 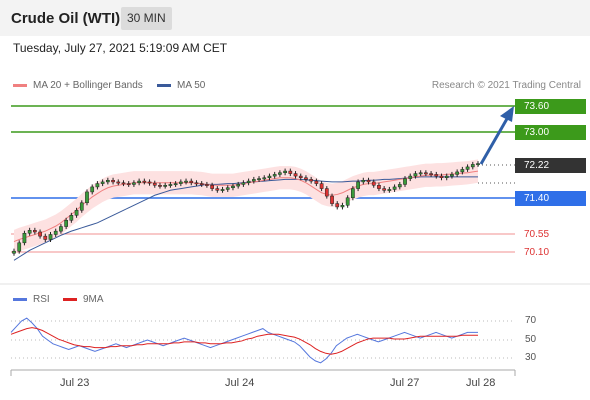 I want to click on rsi-swatch, so click(x=20, y=299).